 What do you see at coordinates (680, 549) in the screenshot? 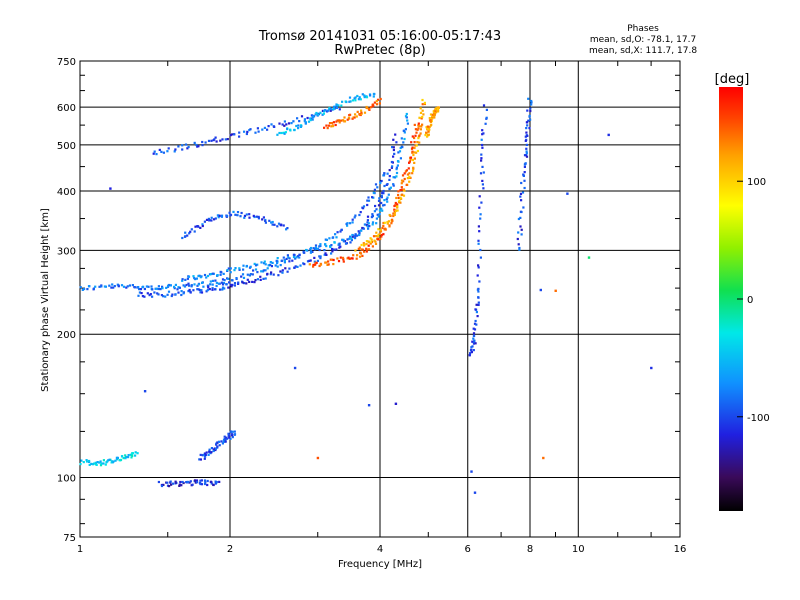
I see `x-tick-label: 16` at bounding box center [680, 549].